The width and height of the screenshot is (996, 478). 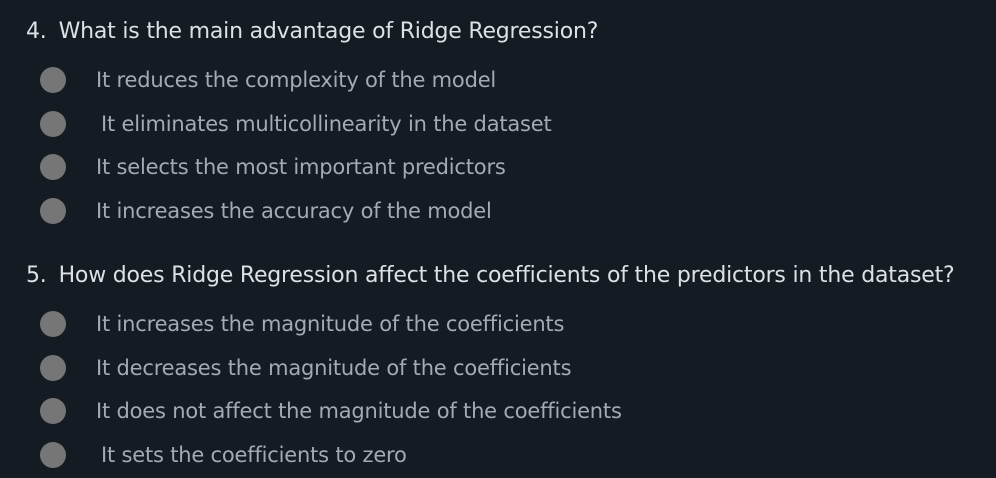 What do you see at coordinates (301, 167) in the screenshot?
I see `option-label: It selects the most important predictors` at bounding box center [301, 167].